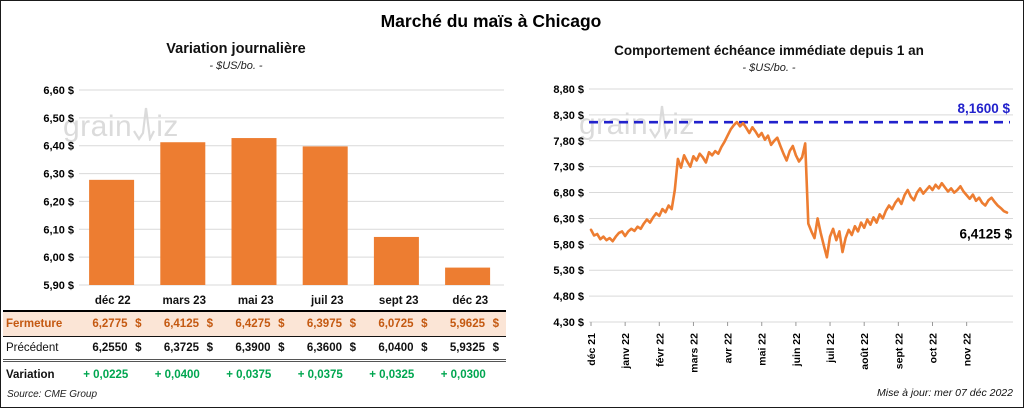  What do you see at coordinates (184, 301) in the screenshot?
I see `column-header: mars 23` at bounding box center [184, 301].